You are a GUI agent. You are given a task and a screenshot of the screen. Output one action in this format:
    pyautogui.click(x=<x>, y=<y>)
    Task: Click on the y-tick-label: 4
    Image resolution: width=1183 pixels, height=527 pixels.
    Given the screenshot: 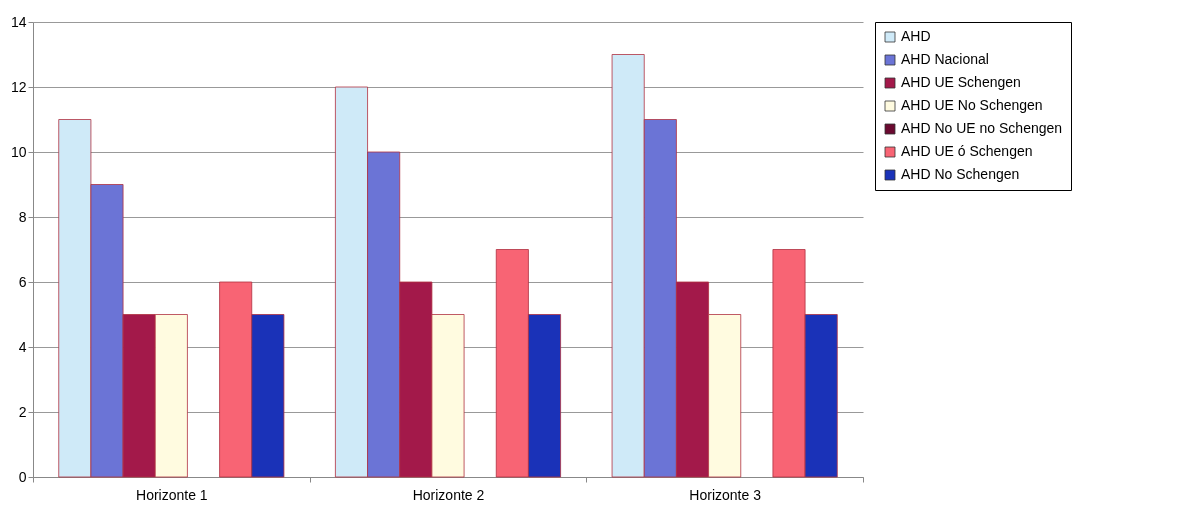 What is the action you would take?
    pyautogui.click(x=22, y=346)
    